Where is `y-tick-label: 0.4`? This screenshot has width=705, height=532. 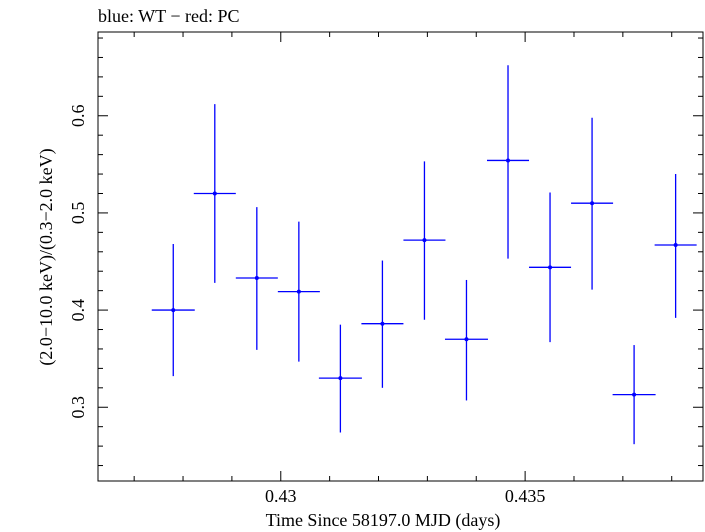
y-tick-label: 0.4 is located at coordinates (78, 310).